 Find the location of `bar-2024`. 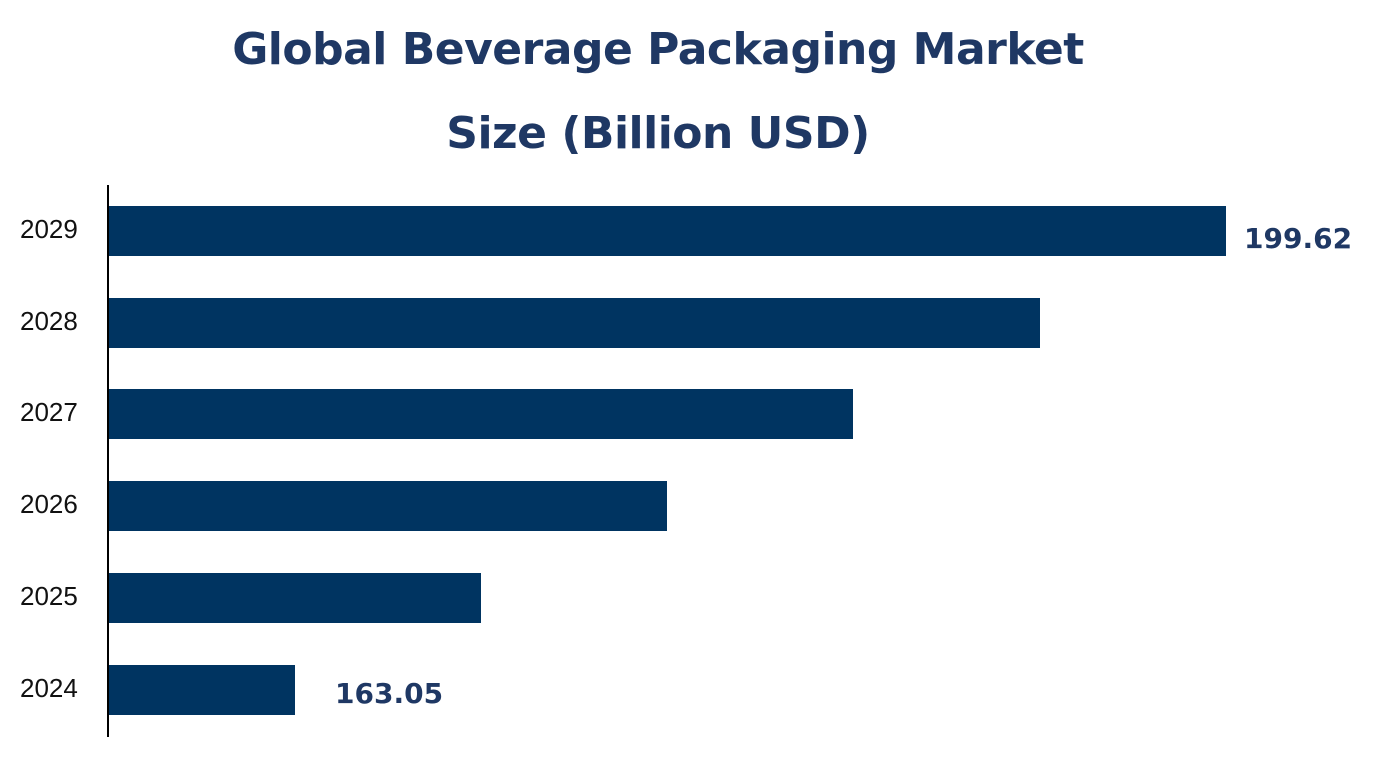

bar-2024 is located at coordinates (202, 690).